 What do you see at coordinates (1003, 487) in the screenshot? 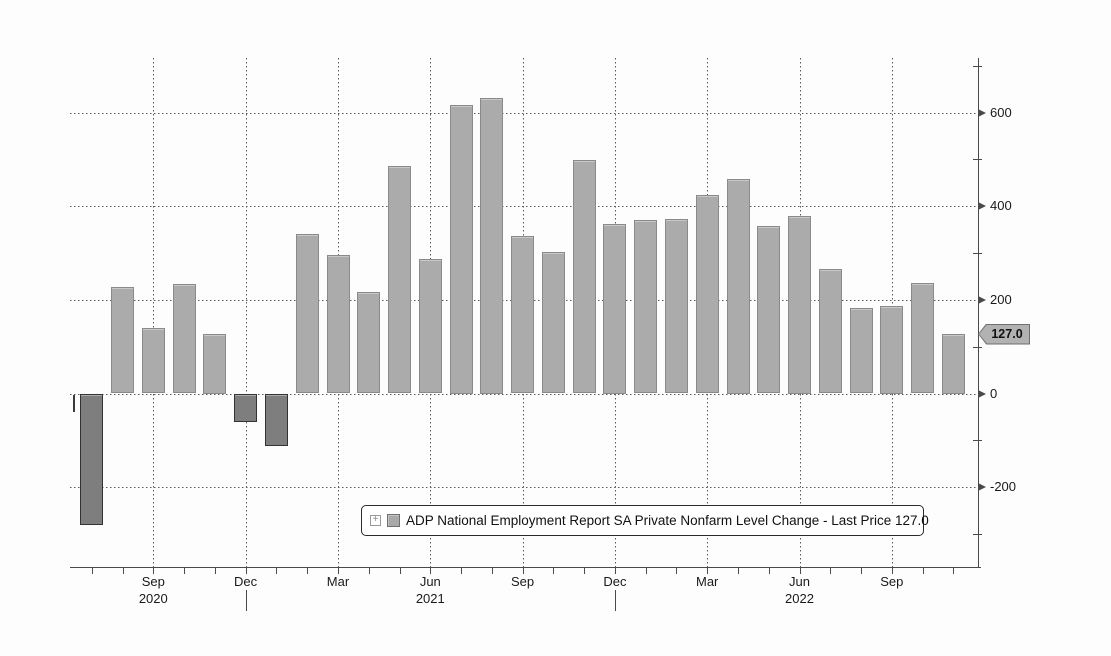
I see `y-axis-label: -200` at bounding box center [1003, 487].